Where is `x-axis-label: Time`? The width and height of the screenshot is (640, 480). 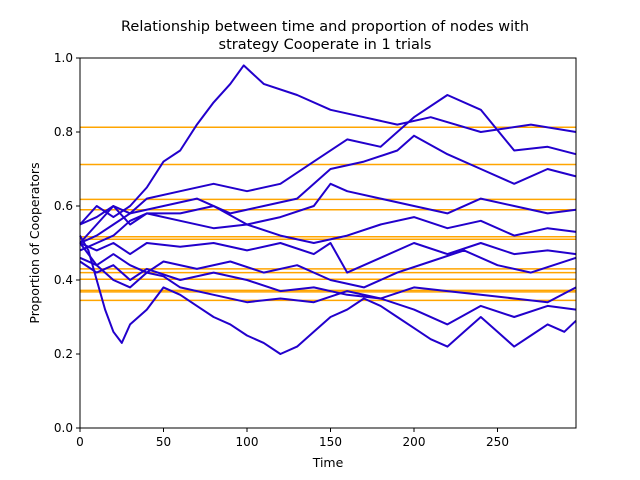
x-axis-label: Time is located at coordinates (328, 462).